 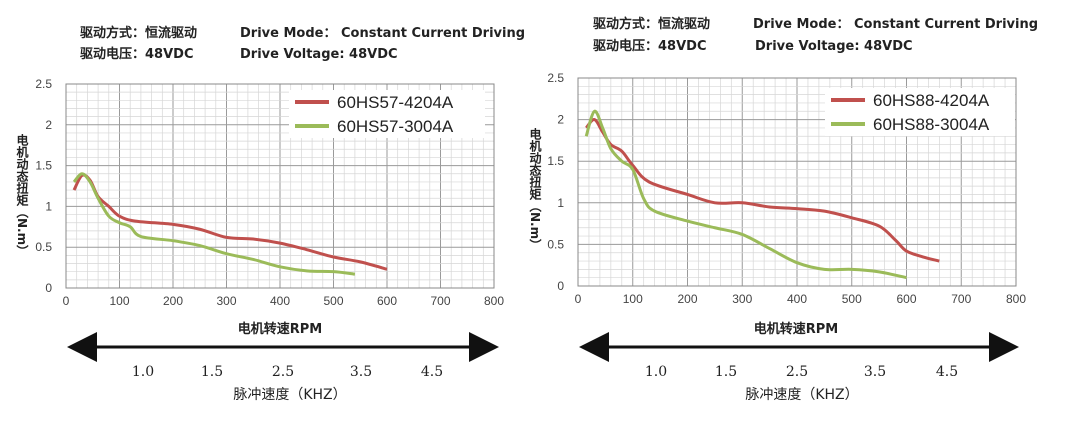 What do you see at coordinates (931, 124) in the screenshot?
I see `legend-label: 60HS88-3004A` at bounding box center [931, 124].